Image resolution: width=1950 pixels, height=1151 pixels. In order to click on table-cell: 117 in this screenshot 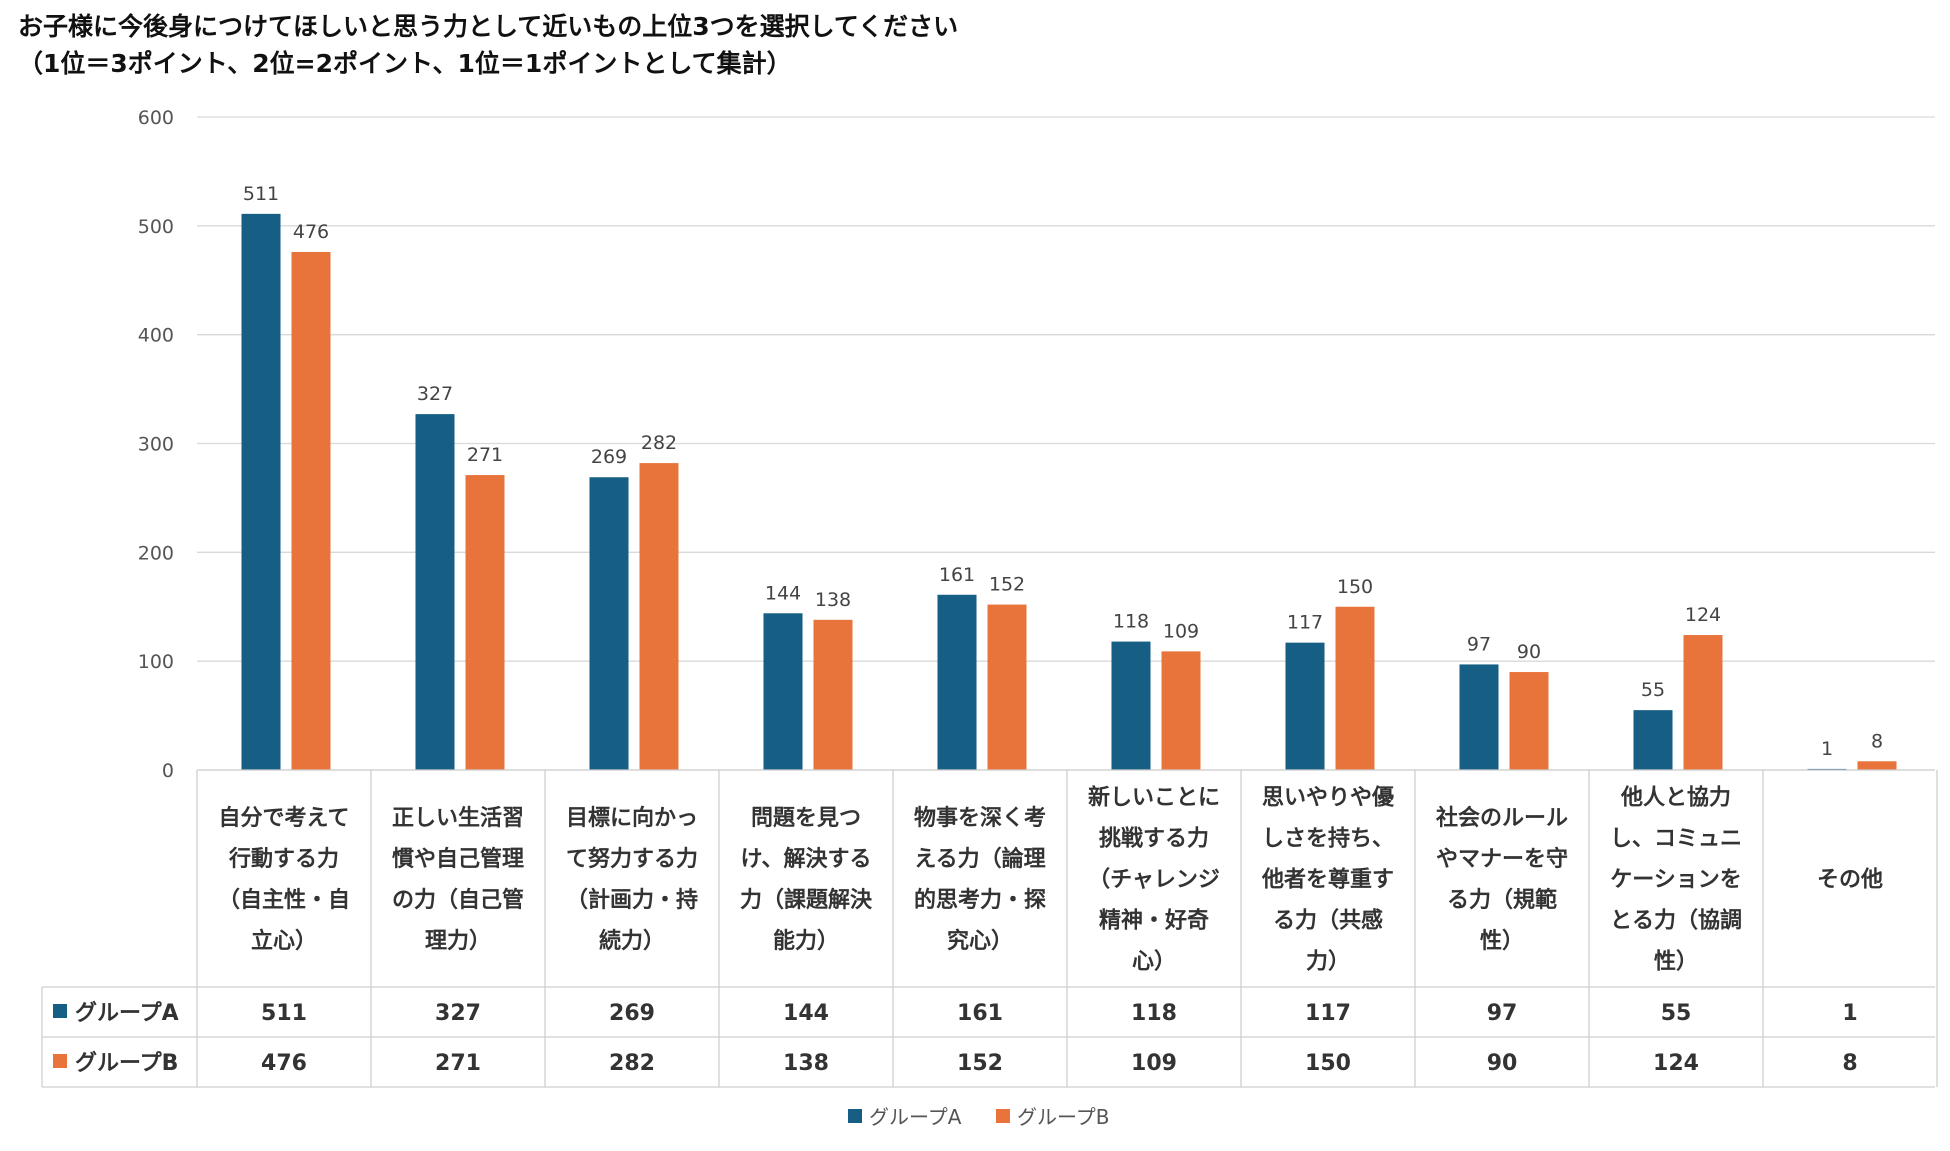, I will do `click(1328, 1013)`.